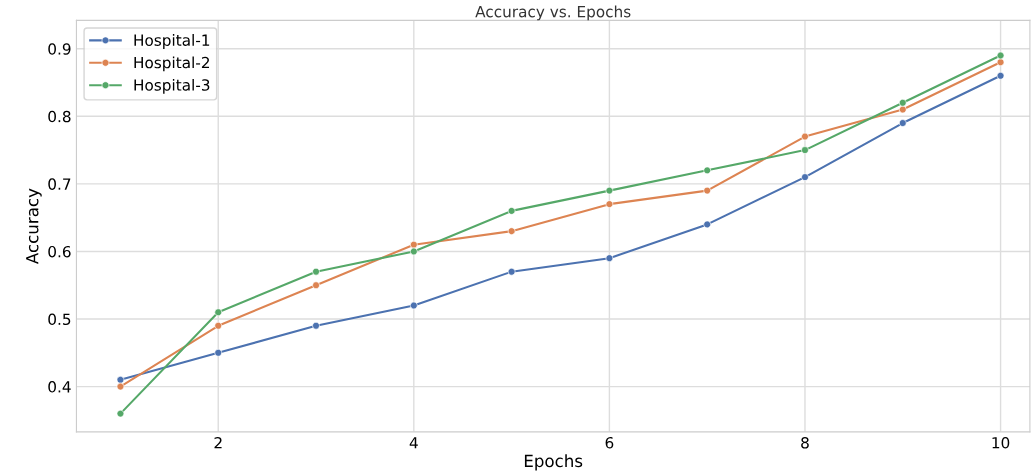 This screenshot has height=473, width=1033. What do you see at coordinates (805, 442) in the screenshot?
I see `x-tick-label: 8` at bounding box center [805, 442].